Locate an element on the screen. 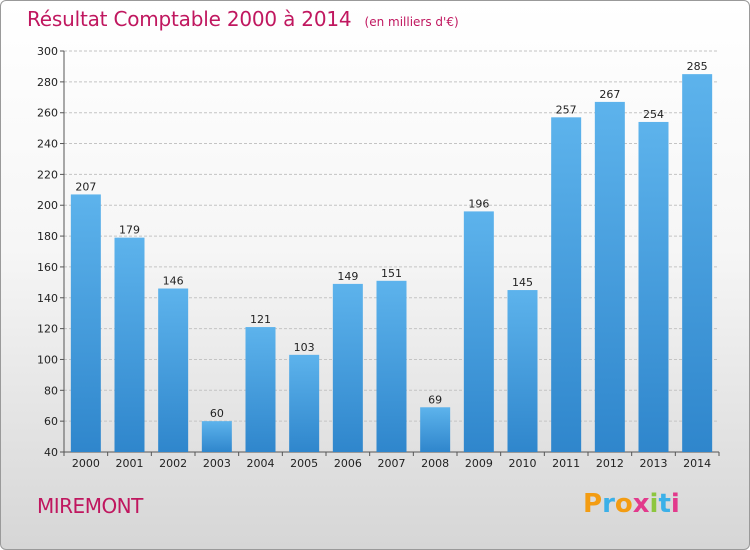  value-label-2012: 267 is located at coordinates (609, 94).